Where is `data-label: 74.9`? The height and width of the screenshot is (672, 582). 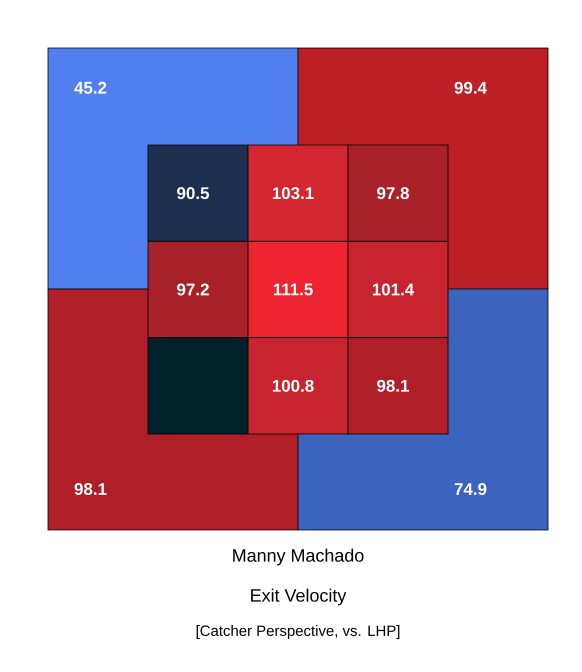 data-label: 74.9 is located at coordinates (470, 489).